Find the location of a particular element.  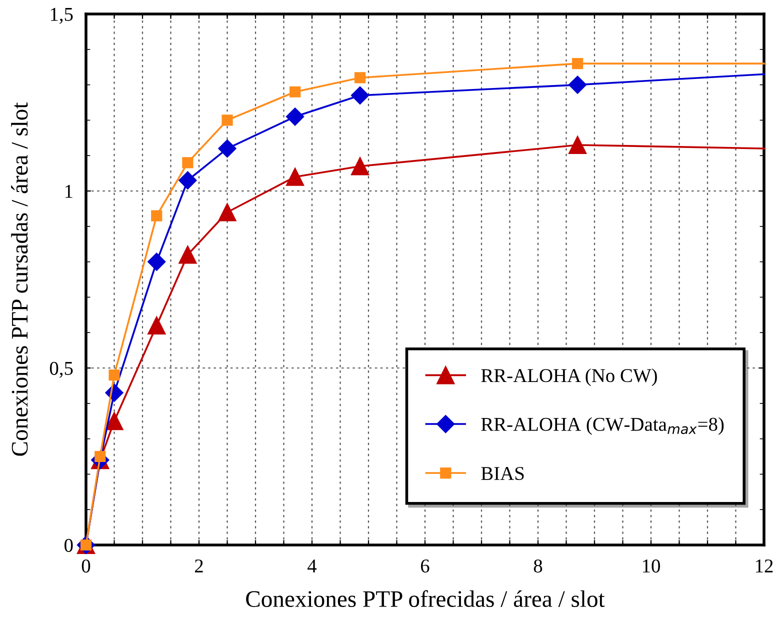

y-tick-label: 0,5 is located at coordinates (61, 370).